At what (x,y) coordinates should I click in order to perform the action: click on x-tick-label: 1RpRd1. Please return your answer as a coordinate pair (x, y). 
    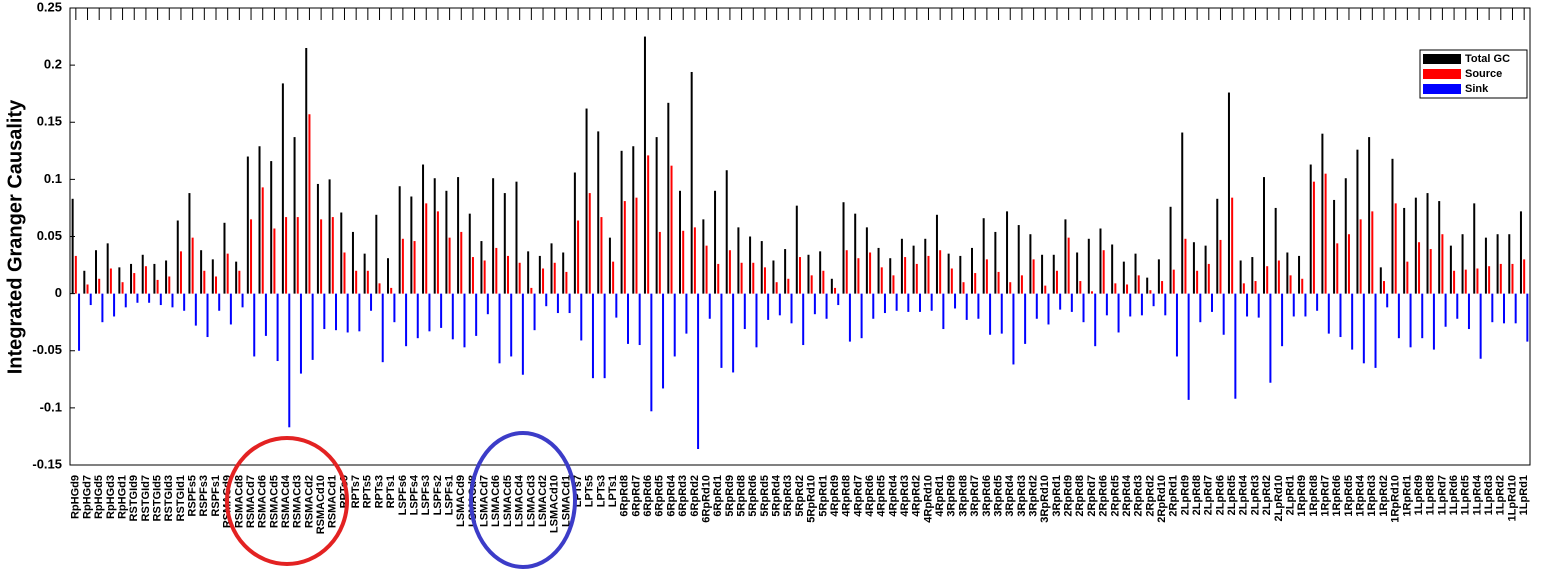
    Looking at the image, I should click on (1407, 496).